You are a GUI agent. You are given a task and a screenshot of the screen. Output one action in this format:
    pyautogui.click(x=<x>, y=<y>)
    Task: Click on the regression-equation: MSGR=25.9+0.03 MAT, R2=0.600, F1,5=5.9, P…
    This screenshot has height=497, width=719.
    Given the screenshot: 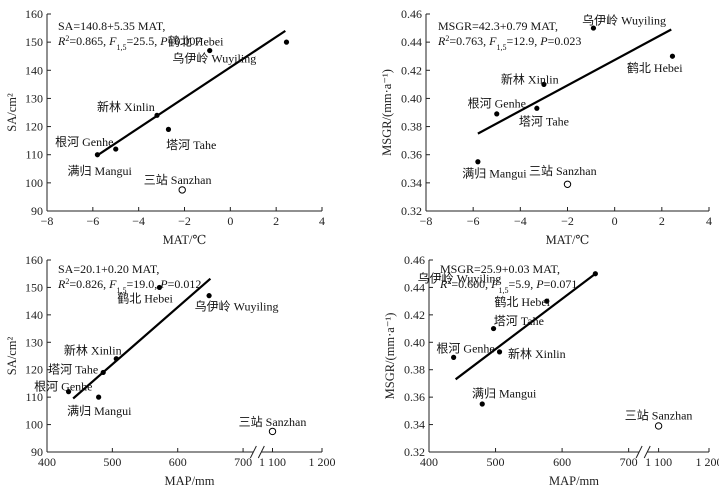 What is the action you would take?
    pyautogui.click(x=508, y=278)
    